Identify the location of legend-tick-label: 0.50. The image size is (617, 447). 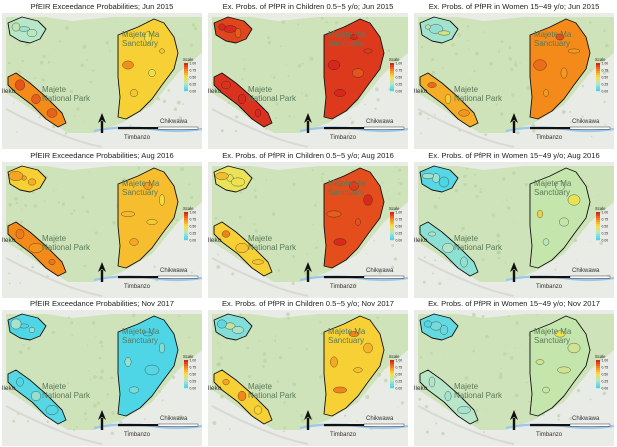
(605, 374).